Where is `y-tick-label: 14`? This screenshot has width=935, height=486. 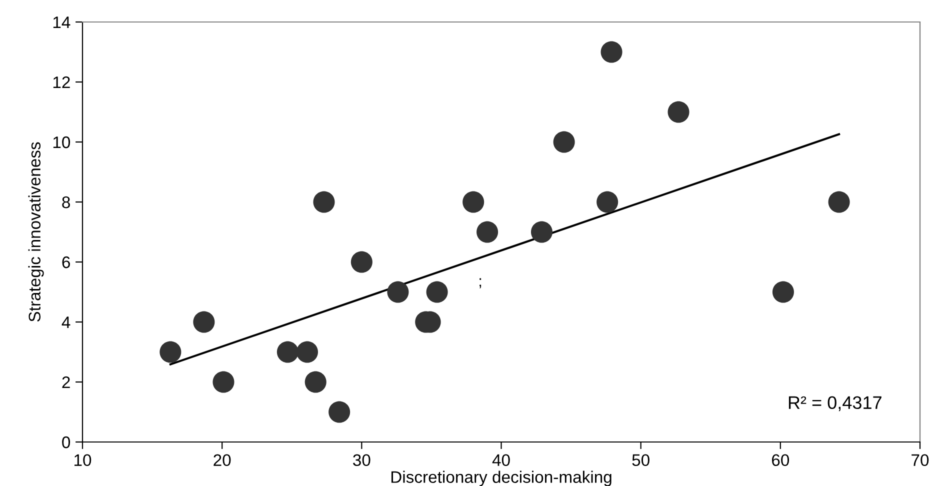
y-tick-label: 14 is located at coordinates (61, 22).